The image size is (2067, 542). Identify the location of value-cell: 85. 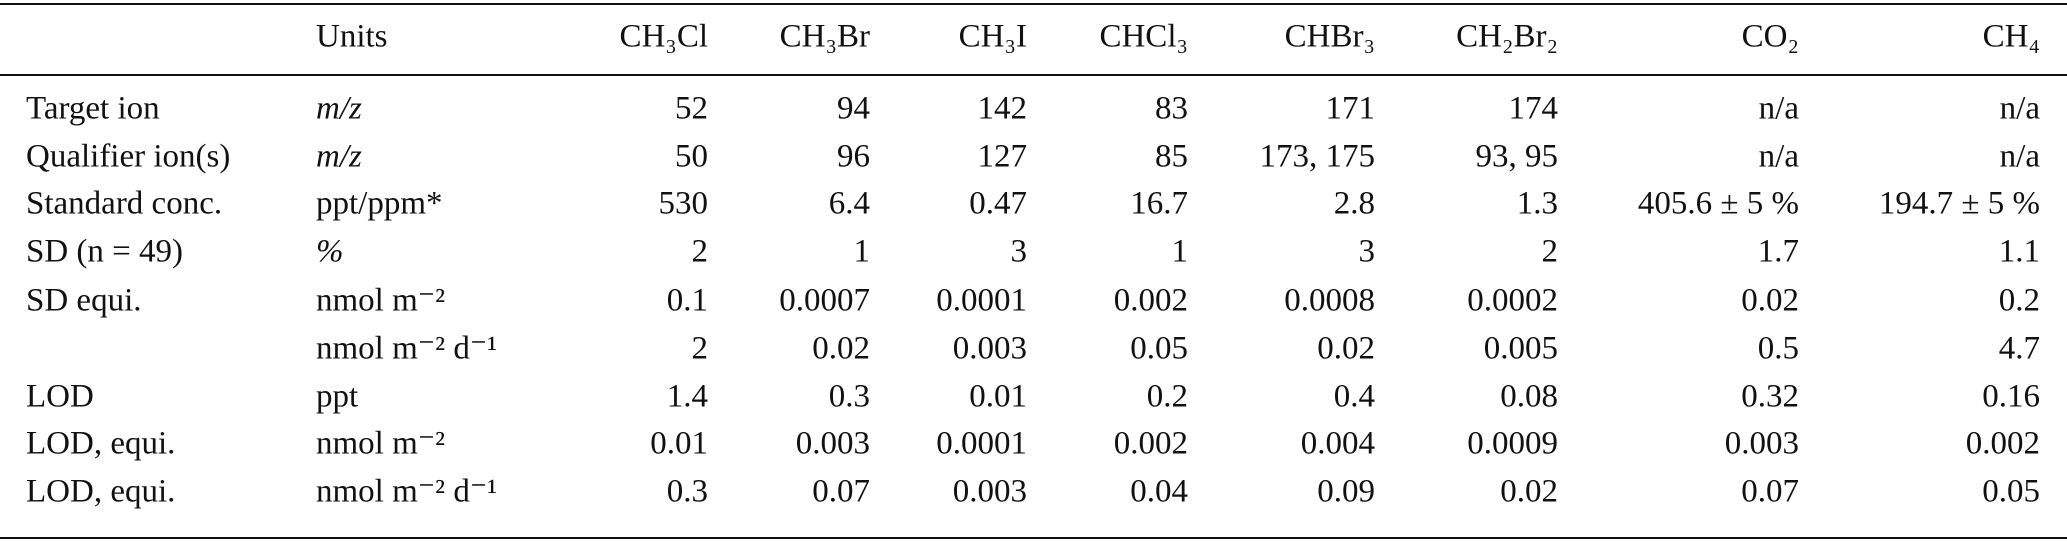
(1171, 156).